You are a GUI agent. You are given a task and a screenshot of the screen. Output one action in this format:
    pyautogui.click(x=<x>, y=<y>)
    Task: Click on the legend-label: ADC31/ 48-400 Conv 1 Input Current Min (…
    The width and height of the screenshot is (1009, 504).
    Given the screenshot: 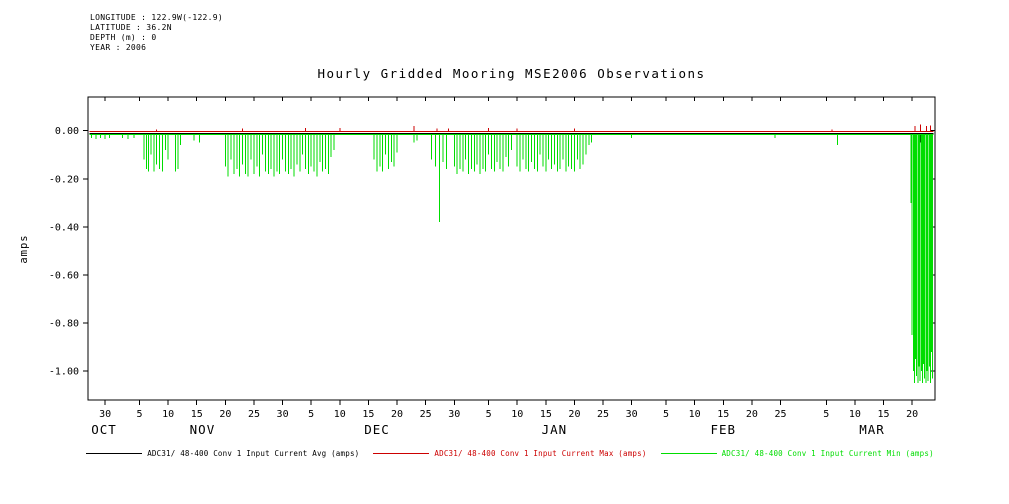 What is the action you would take?
    pyautogui.click(x=827, y=453)
    